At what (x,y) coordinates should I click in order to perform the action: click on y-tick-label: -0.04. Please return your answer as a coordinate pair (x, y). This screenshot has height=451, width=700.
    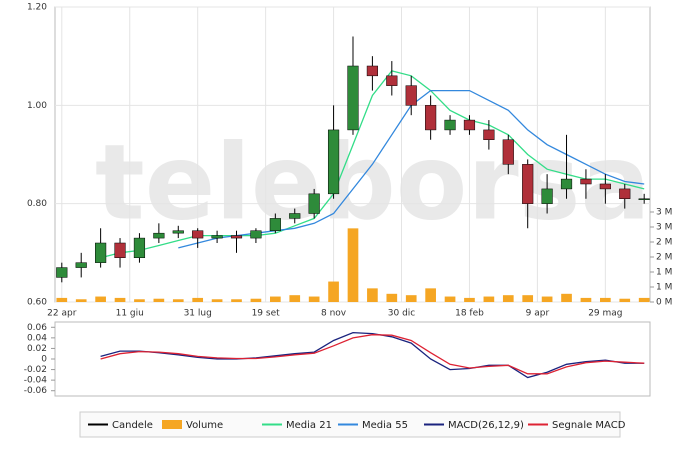
    Looking at the image, I should click on (36, 381).